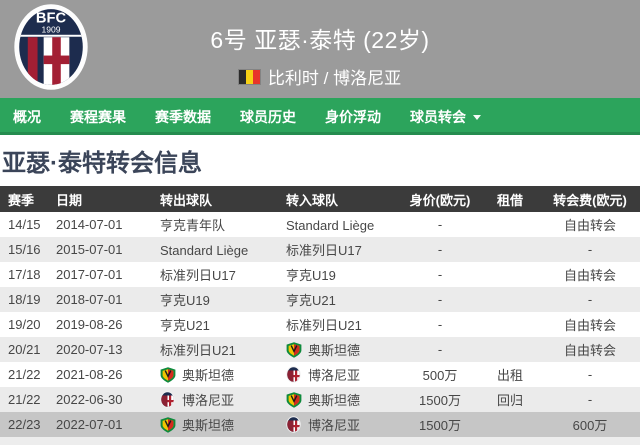 The height and width of the screenshot is (445, 640). Describe the element at coordinates (590, 425) in the screenshot. I see `cell-fee: 600万` at that location.